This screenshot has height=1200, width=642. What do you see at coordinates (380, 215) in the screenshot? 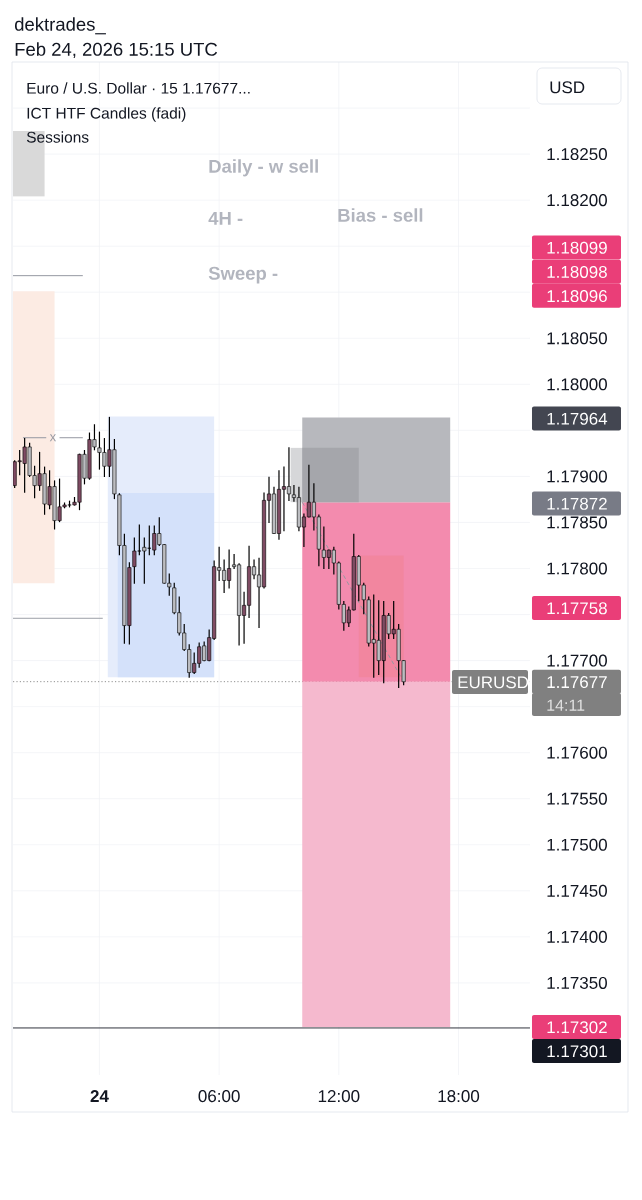
I see `annotation: Bias - sell` at bounding box center [380, 215].